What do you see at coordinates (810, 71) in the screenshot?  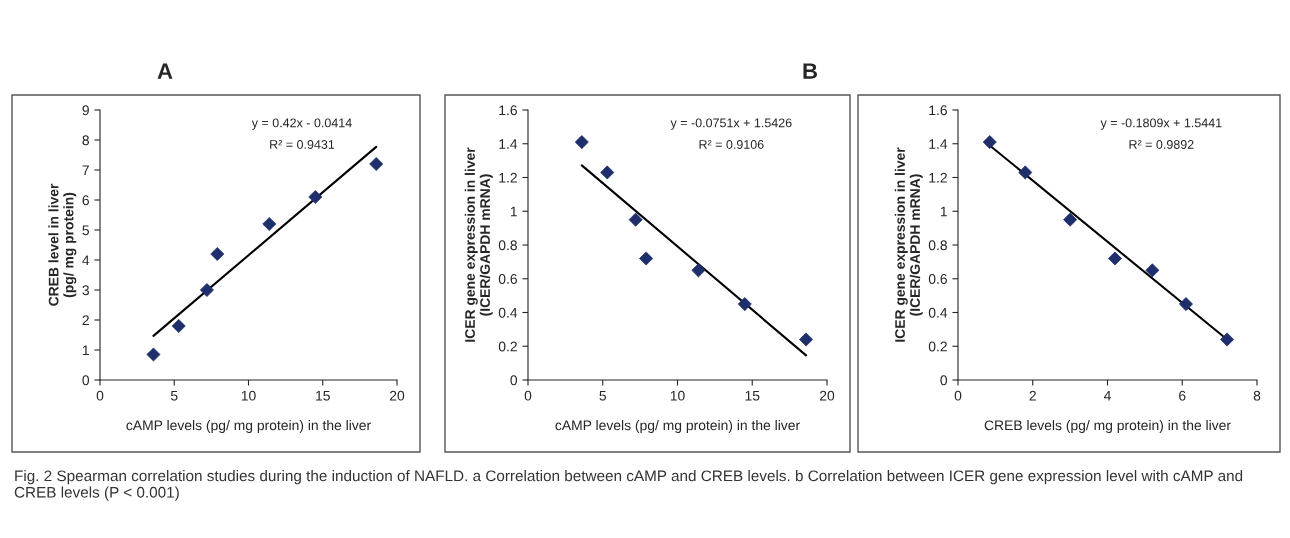 I see `chart-title: B` at bounding box center [810, 71].